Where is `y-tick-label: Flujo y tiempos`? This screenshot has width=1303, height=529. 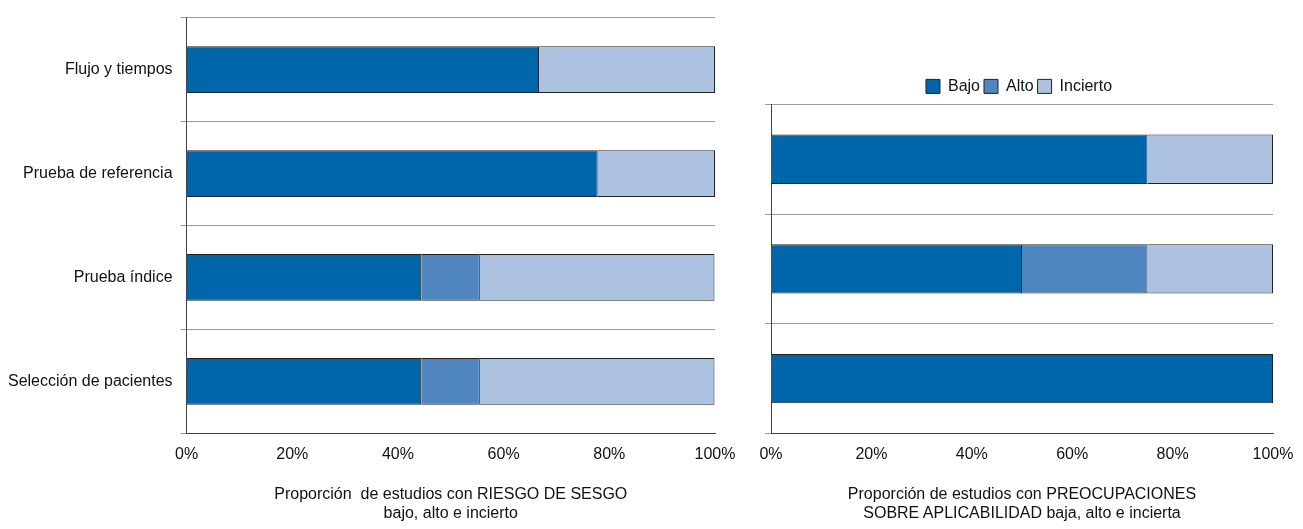
y-tick-label: Flujo y tiempos is located at coordinates (118, 68).